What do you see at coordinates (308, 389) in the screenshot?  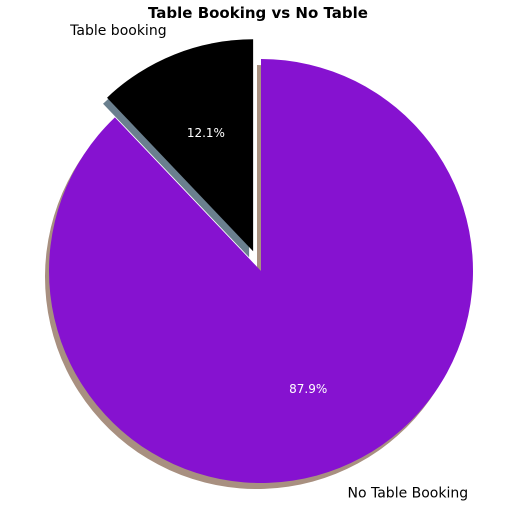 I see `pct-label-no-table-booking: 87.9%` at bounding box center [308, 389].